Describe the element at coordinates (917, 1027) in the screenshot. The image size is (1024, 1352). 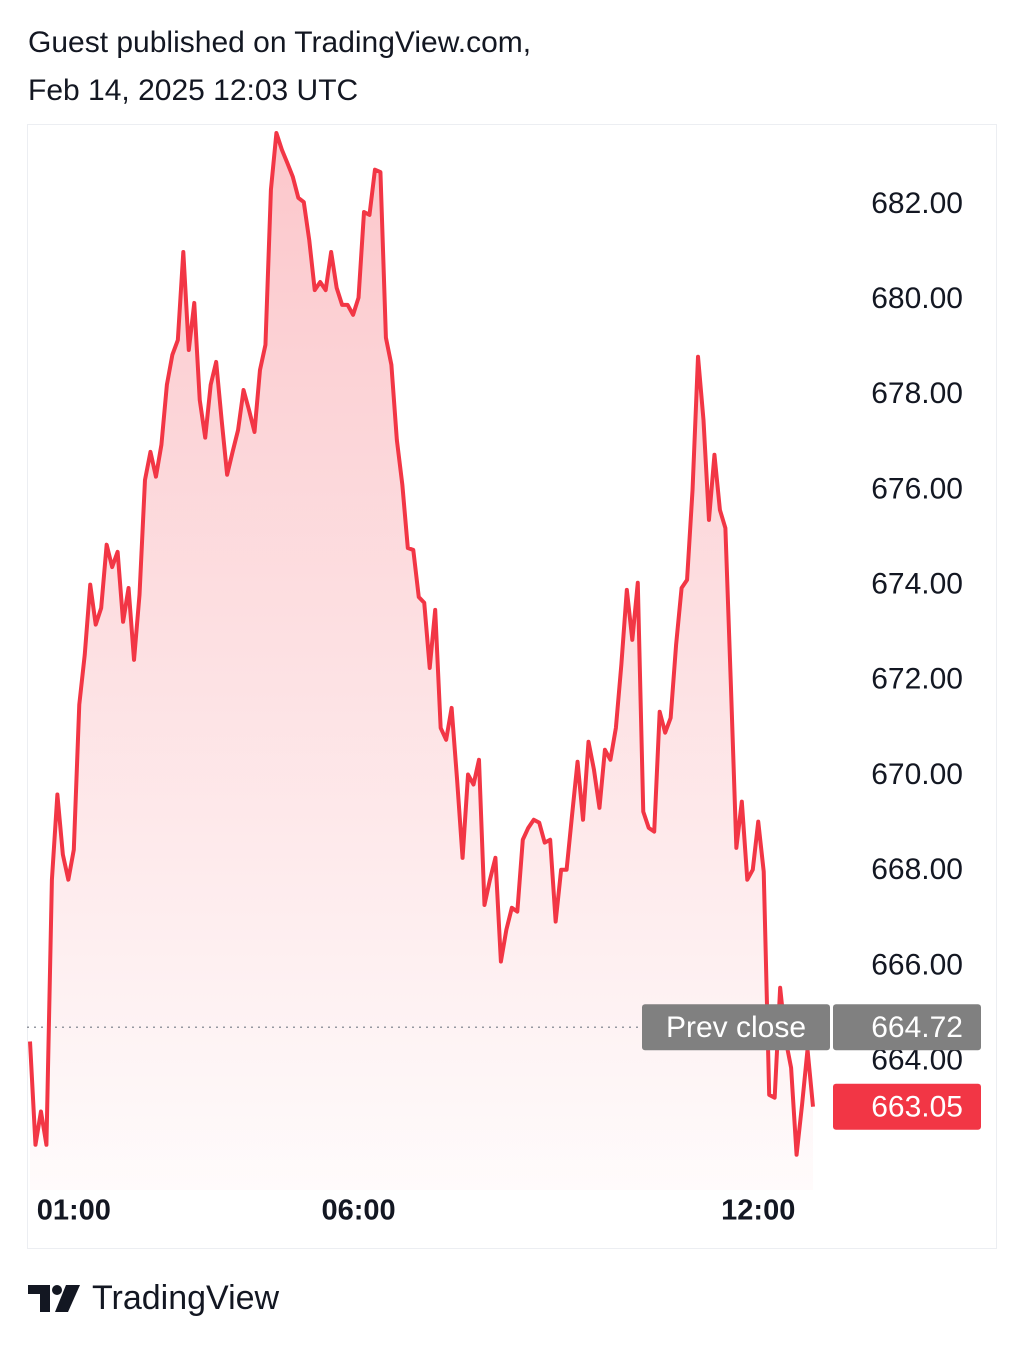
I see `prev-close-value: 664.72` at that location.